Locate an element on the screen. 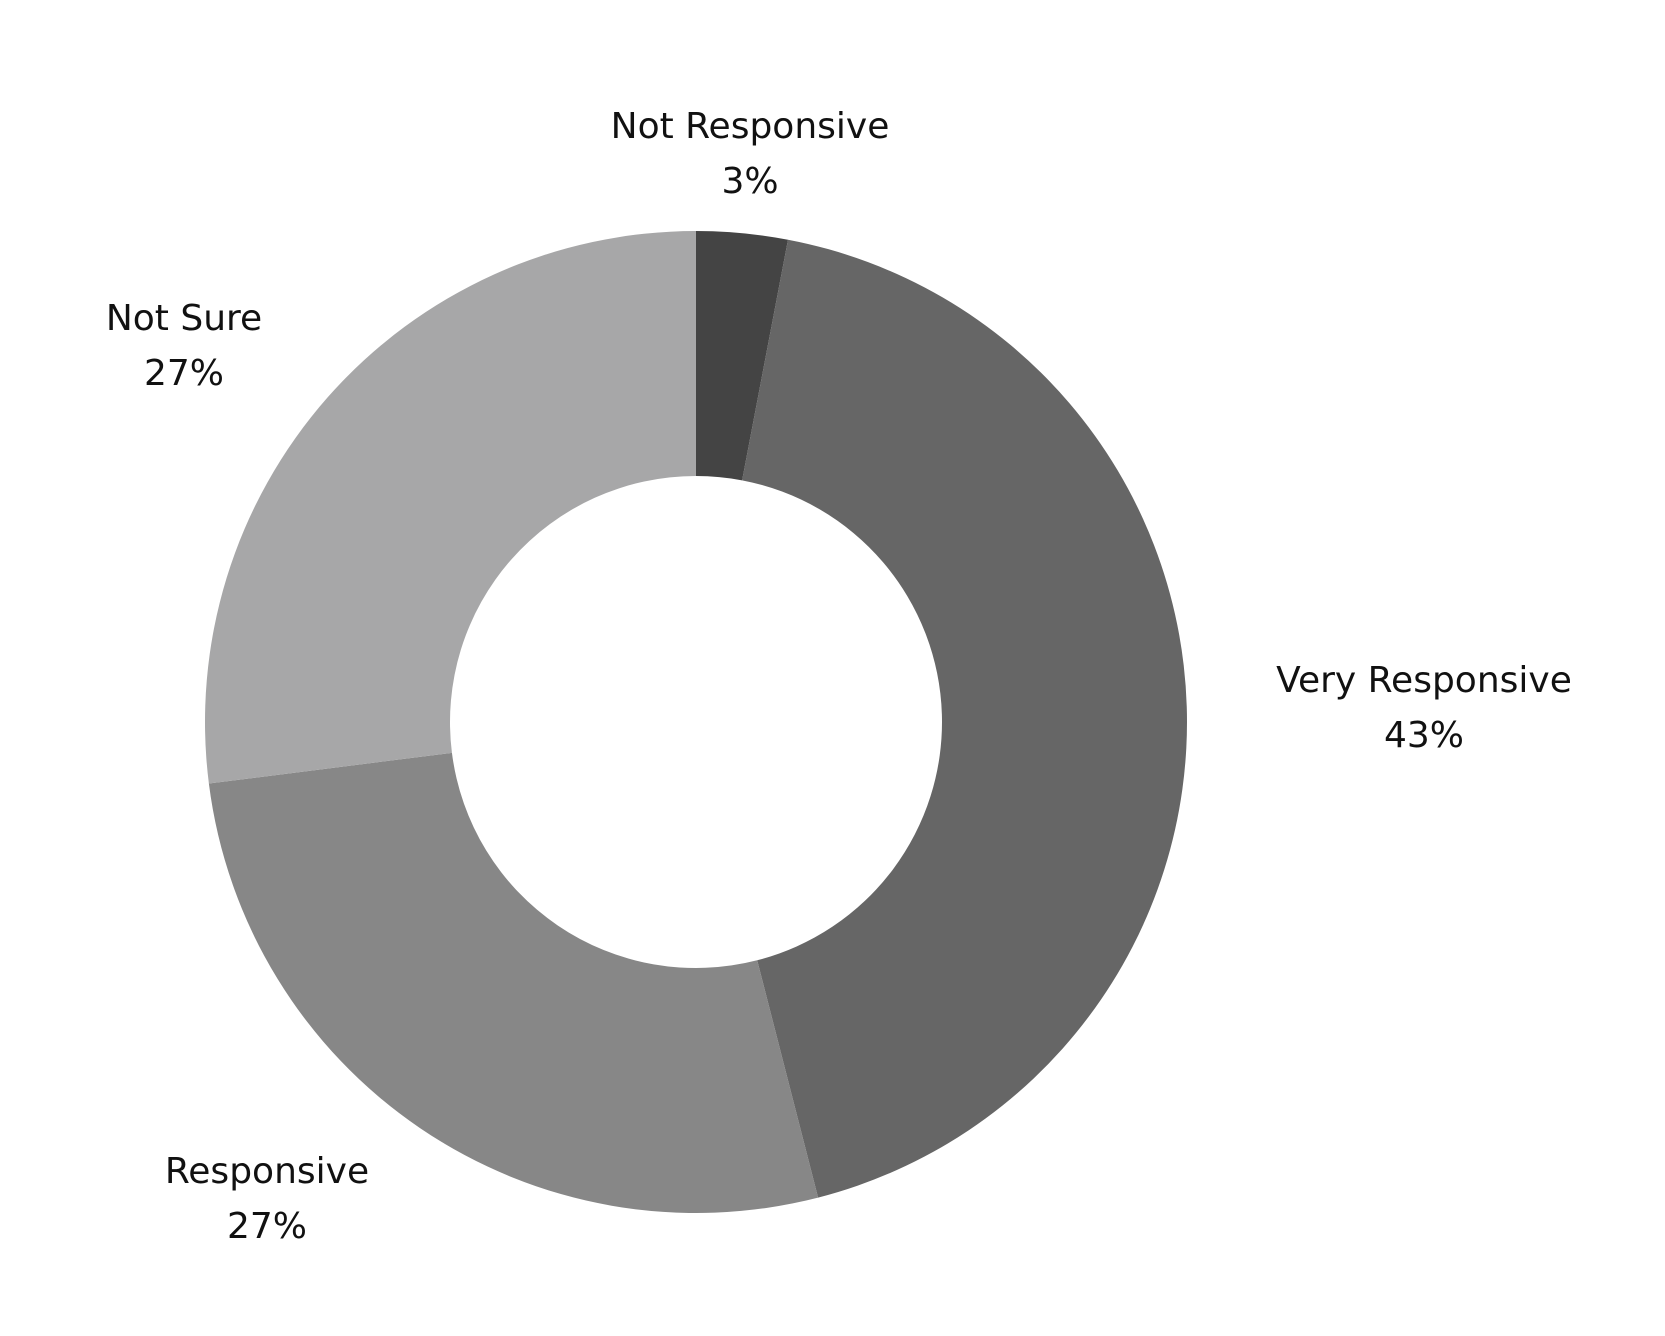  donut-slice-not-sure is located at coordinates (450, 507).